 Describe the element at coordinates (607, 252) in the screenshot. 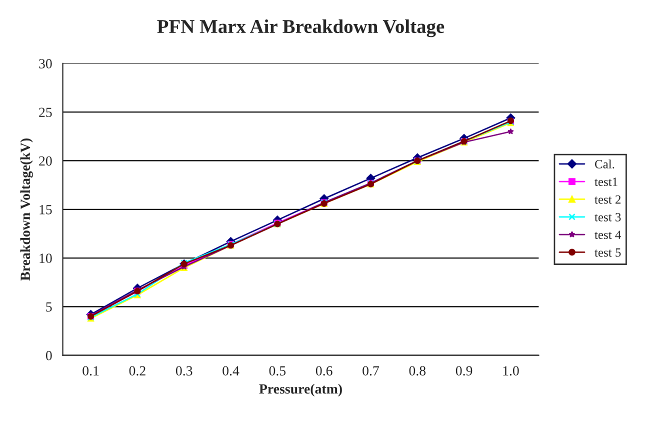

I see `legend-label: test 5` at that location.